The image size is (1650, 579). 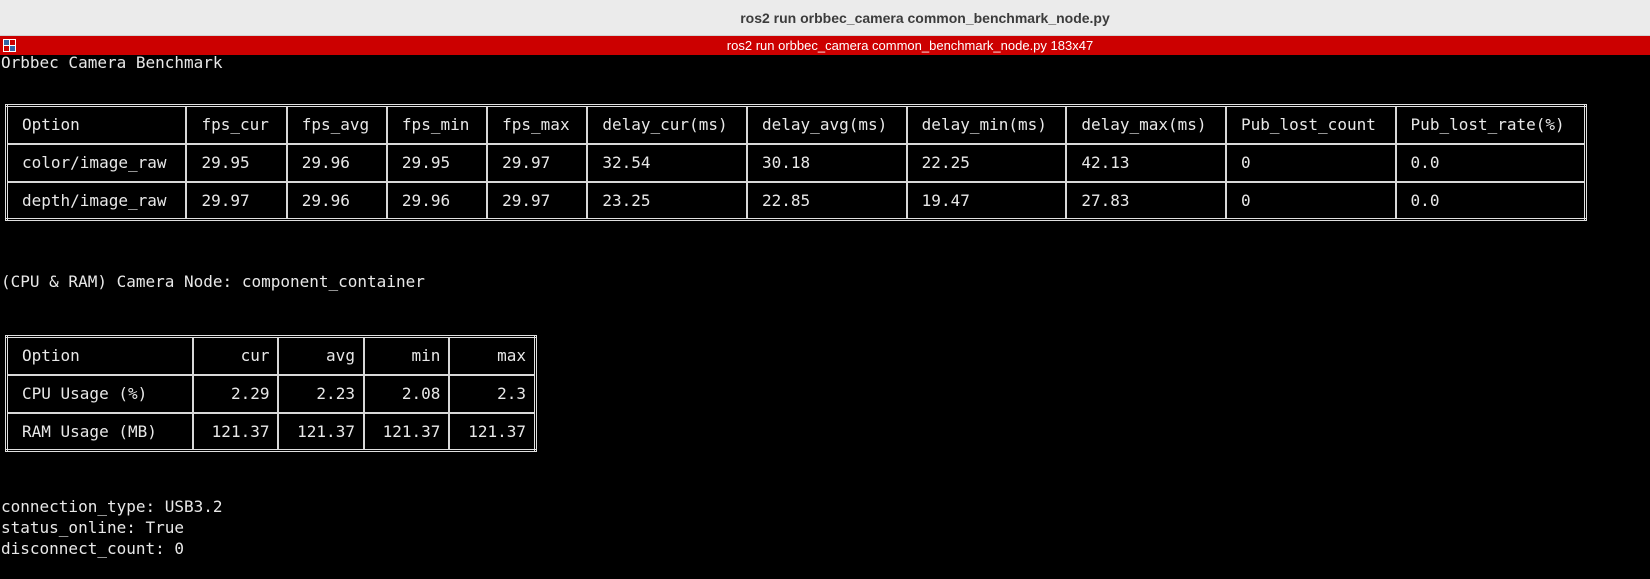 What do you see at coordinates (112, 62) in the screenshot?
I see `benchmark-heading: Orbbec Camera Benchmark` at bounding box center [112, 62].